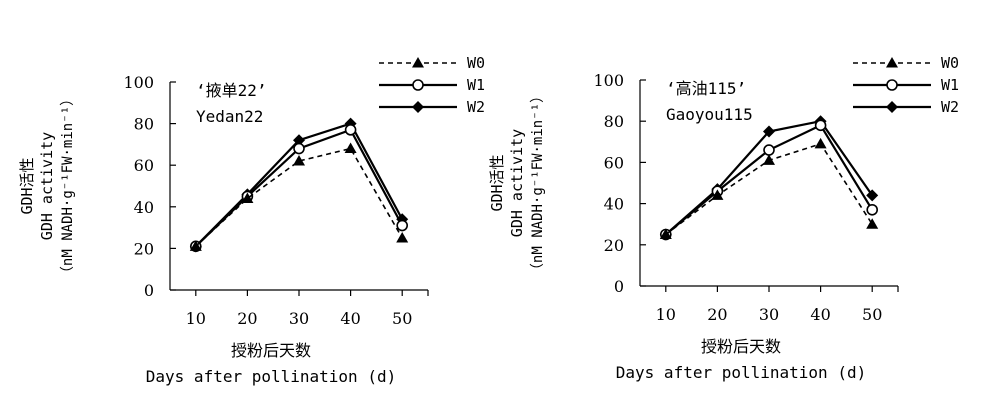 This screenshot has height=404, width=1000. Describe the element at coordinates (709, 114) in the screenshot. I see `chart-title-en: Gaoyou115` at that location.